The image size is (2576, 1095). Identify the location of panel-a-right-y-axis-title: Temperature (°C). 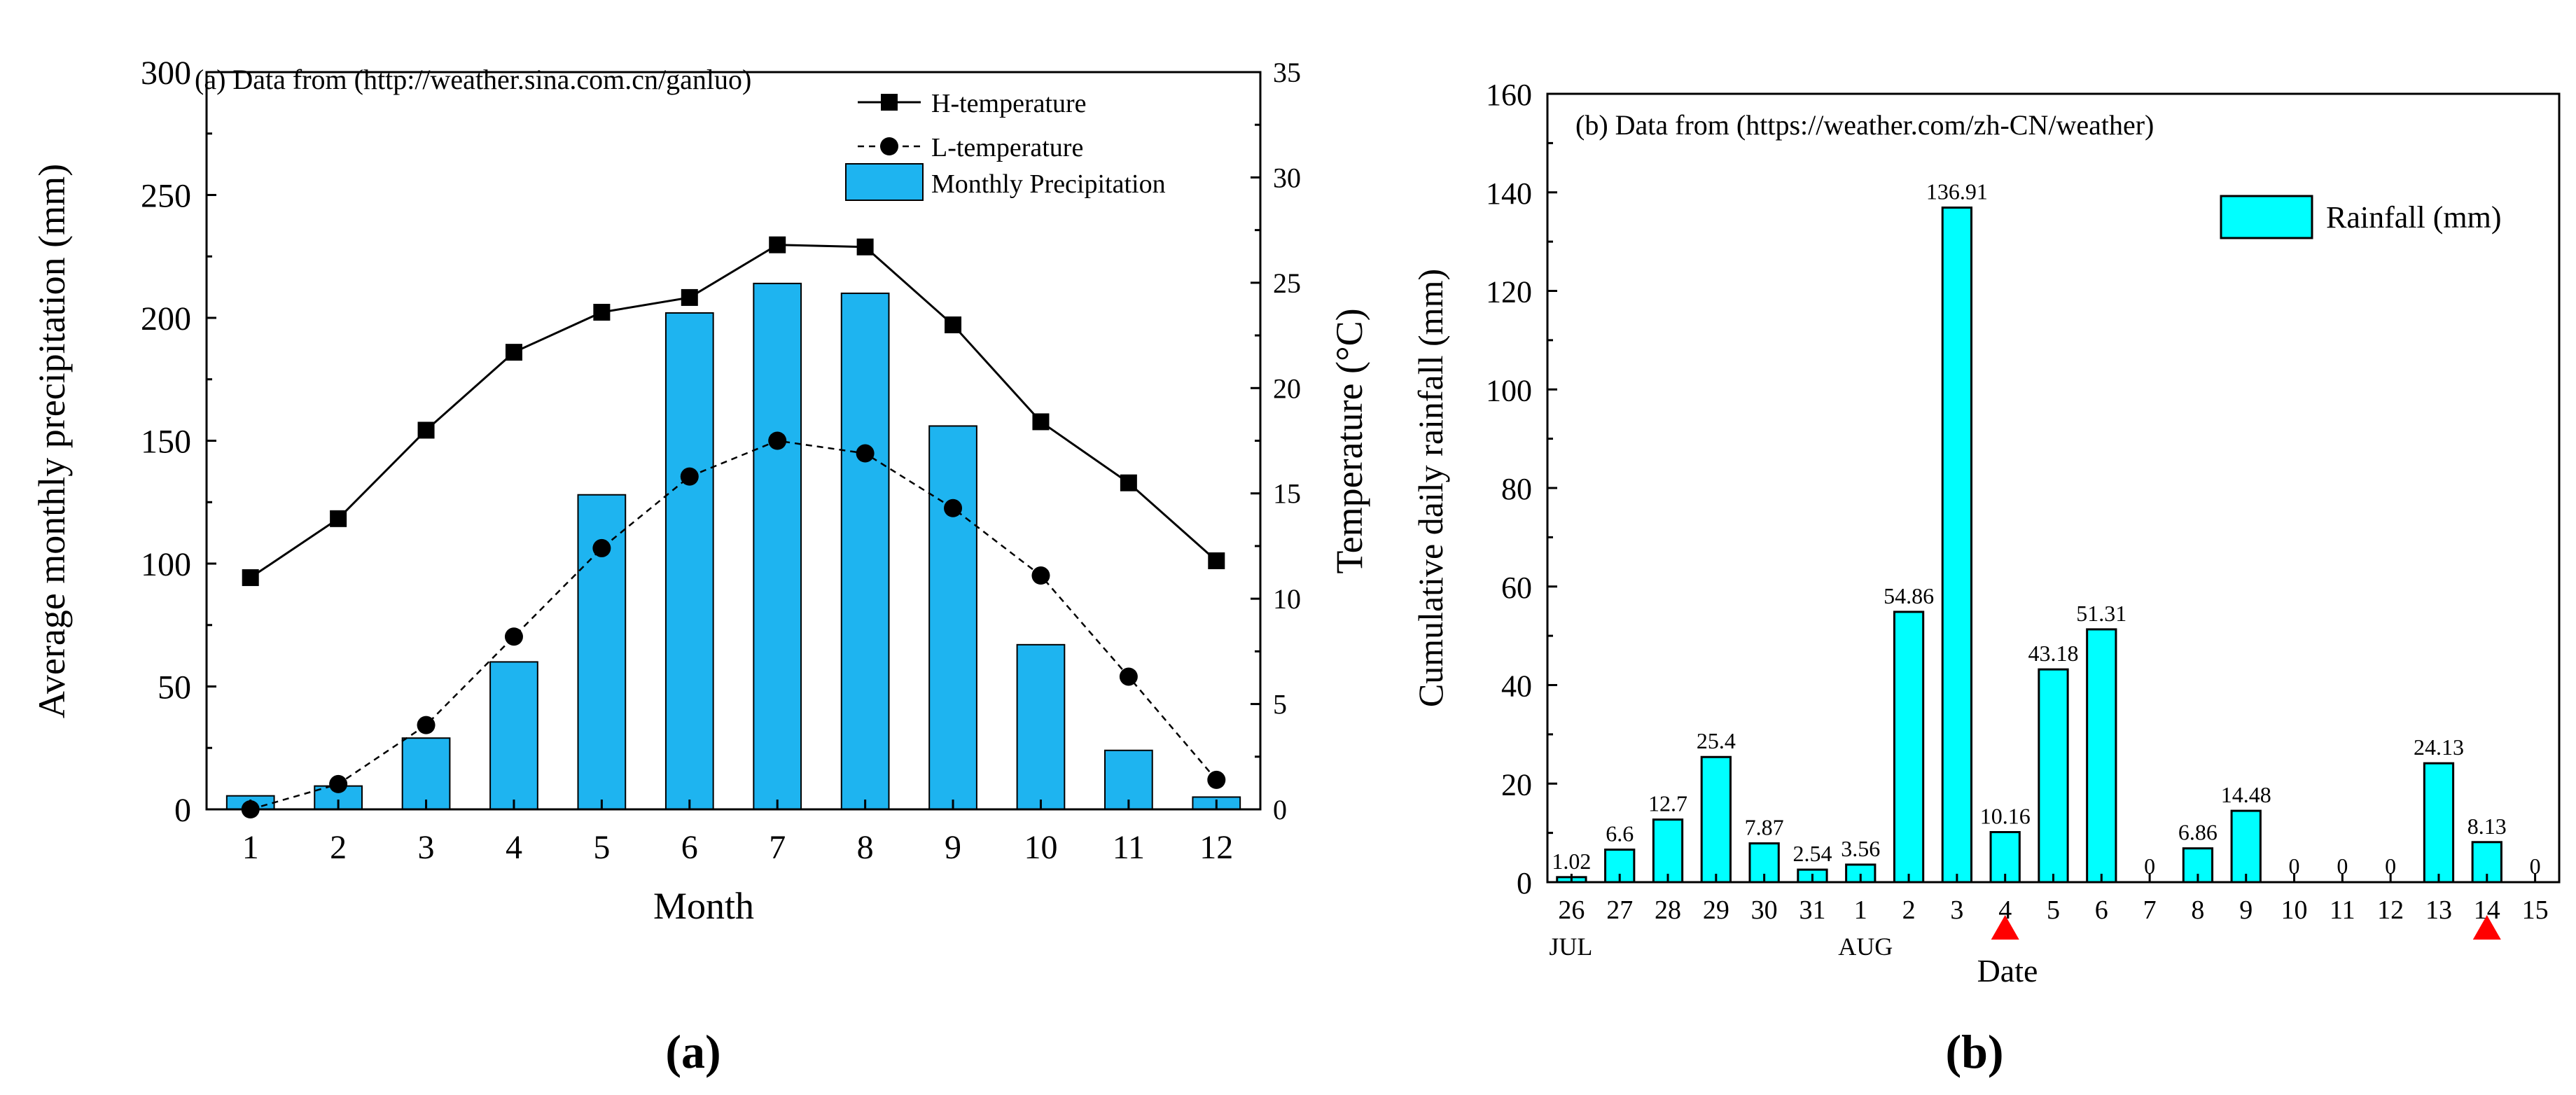
(1349, 440).